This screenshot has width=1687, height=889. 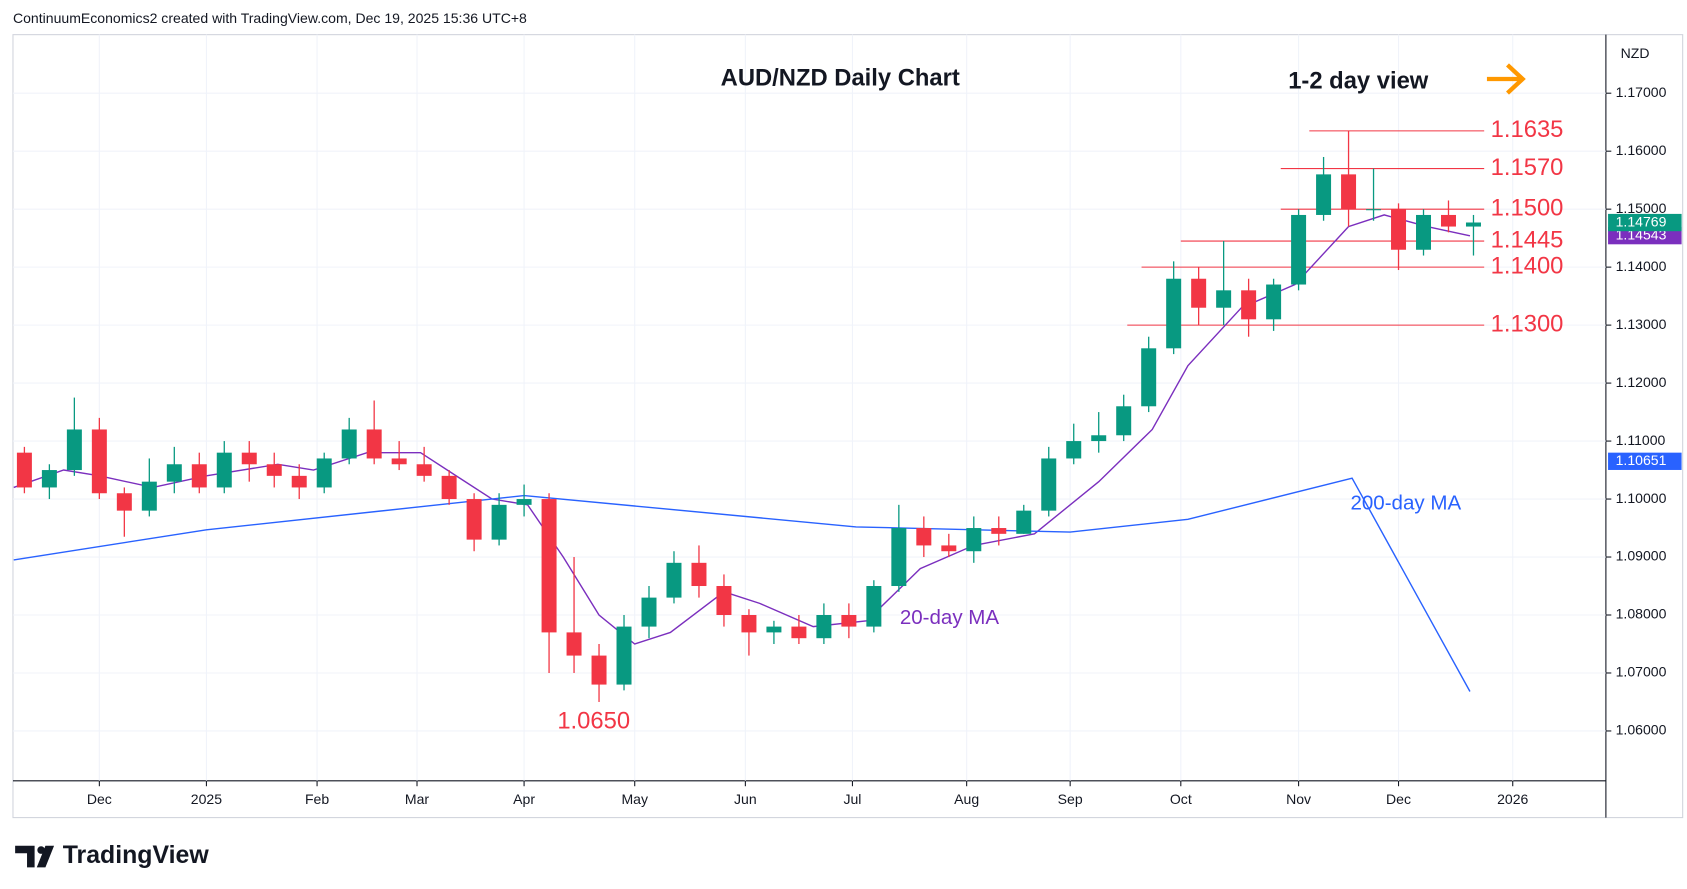 I want to click on x-tick-label: Dec, so click(x=1398, y=799).